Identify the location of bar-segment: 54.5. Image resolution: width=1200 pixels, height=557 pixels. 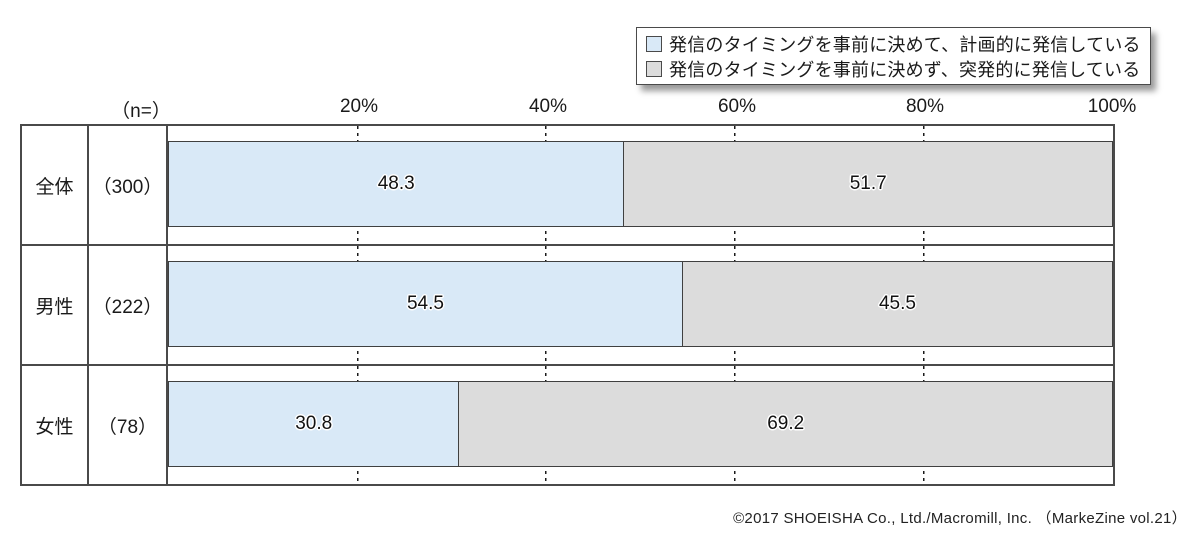
(426, 304).